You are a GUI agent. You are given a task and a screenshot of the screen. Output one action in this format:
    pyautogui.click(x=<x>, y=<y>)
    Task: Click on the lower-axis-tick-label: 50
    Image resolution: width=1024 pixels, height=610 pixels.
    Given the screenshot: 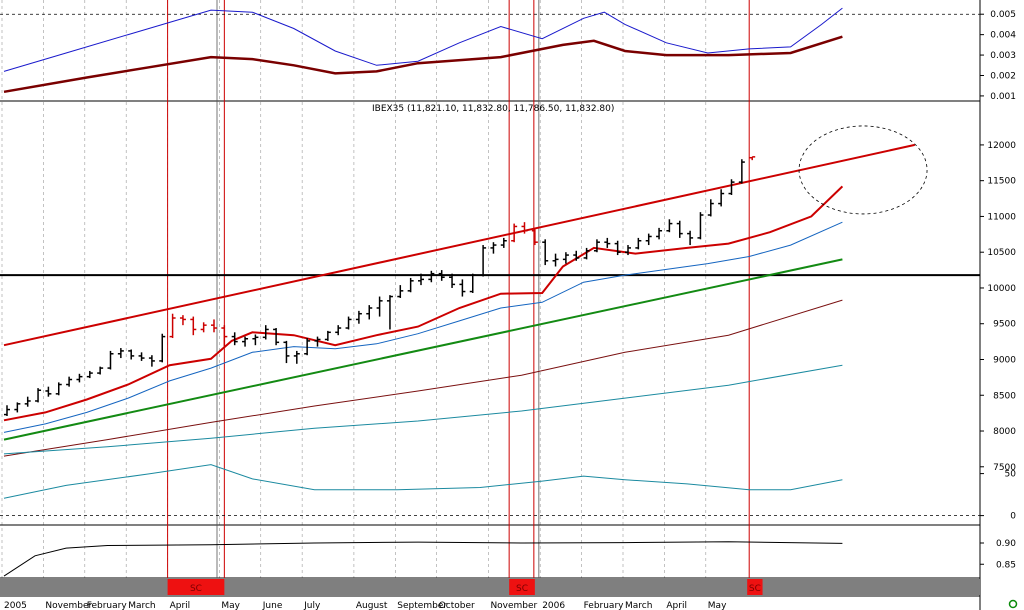 What is the action you would take?
    pyautogui.click(x=1011, y=475)
    